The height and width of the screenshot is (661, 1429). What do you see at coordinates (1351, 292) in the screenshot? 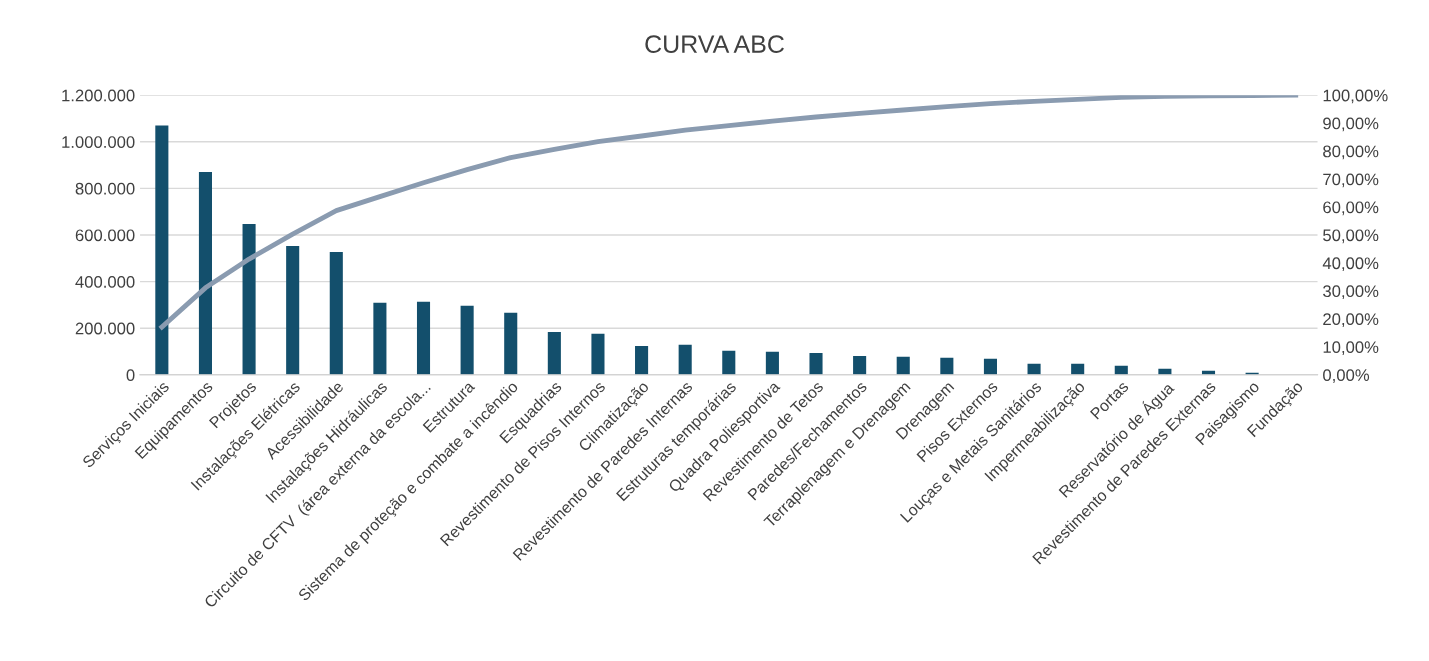
I see `y2-tick-label: 30,00%` at bounding box center [1351, 292].